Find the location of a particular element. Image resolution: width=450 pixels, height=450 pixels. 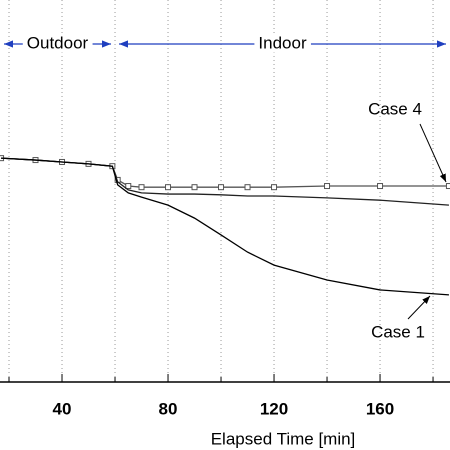

region-label: Indoor is located at coordinates (282, 42).